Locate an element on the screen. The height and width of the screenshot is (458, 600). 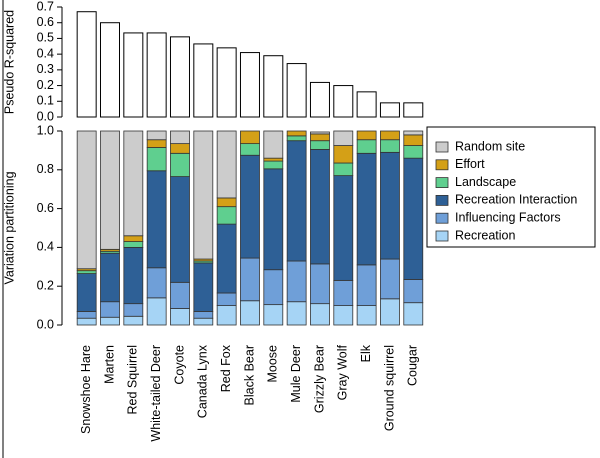
x-tick-label: Red Fox is located at coordinates (226, 368).